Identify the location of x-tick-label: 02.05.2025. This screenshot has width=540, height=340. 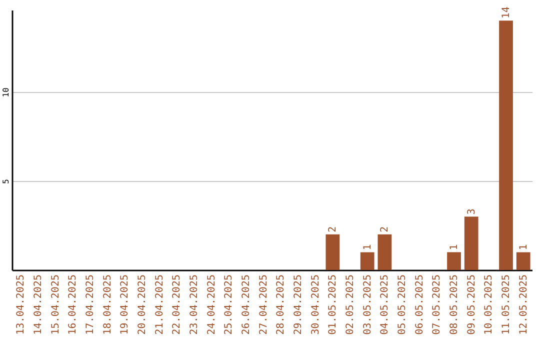
(350, 304).